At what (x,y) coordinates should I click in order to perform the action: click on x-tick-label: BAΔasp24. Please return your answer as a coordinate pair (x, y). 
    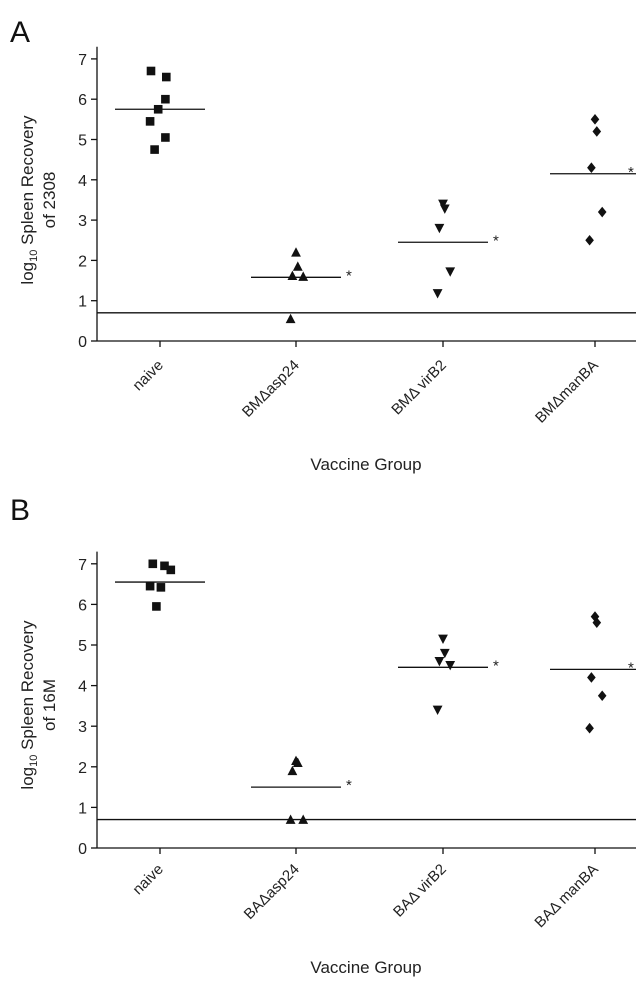
    Looking at the image, I should click on (272, 892).